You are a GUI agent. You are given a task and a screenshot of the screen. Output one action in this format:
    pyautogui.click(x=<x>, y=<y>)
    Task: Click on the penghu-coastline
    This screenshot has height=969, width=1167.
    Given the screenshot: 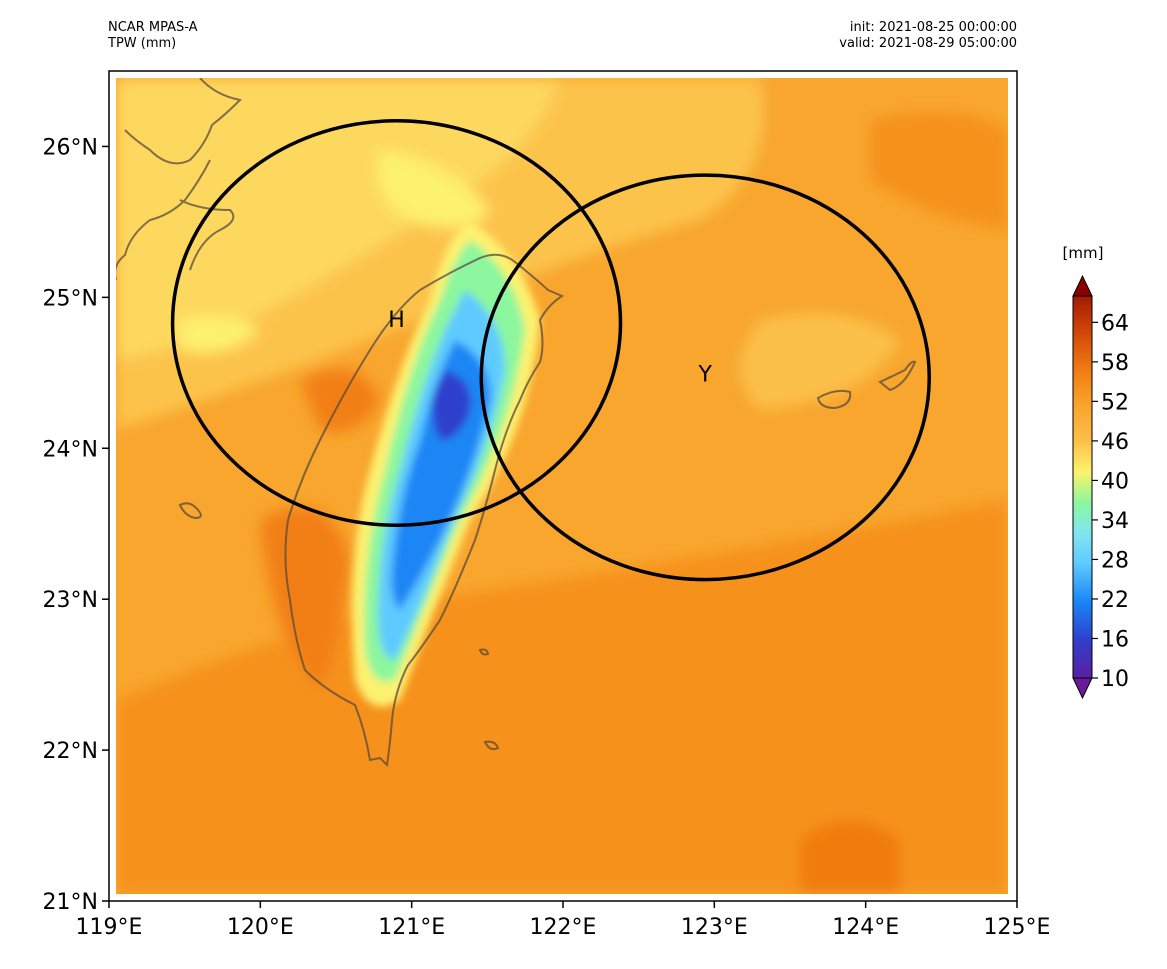 What is the action you would take?
    pyautogui.click(x=190, y=511)
    